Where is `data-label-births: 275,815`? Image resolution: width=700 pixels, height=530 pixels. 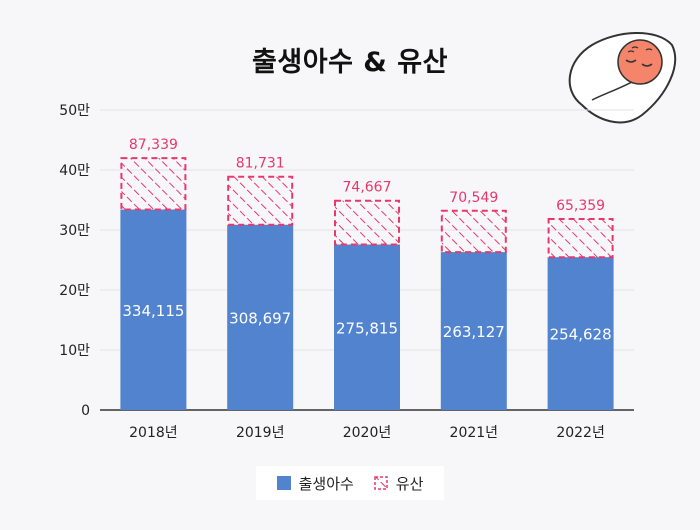
data-label-births: 275,815 is located at coordinates (367, 328).